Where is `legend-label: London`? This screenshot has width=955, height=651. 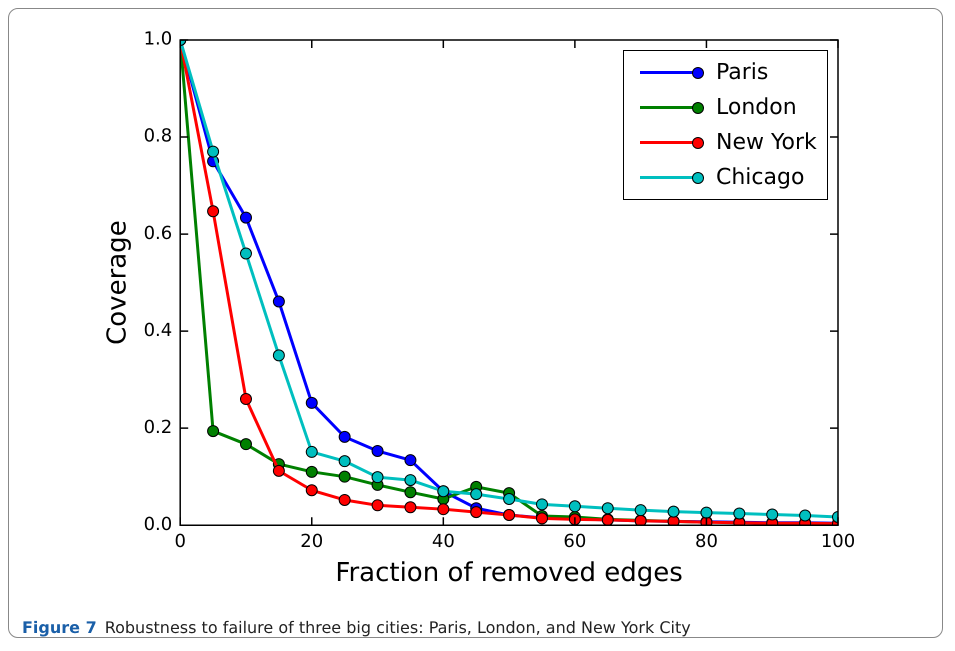
legend-label: London is located at coordinates (756, 107).